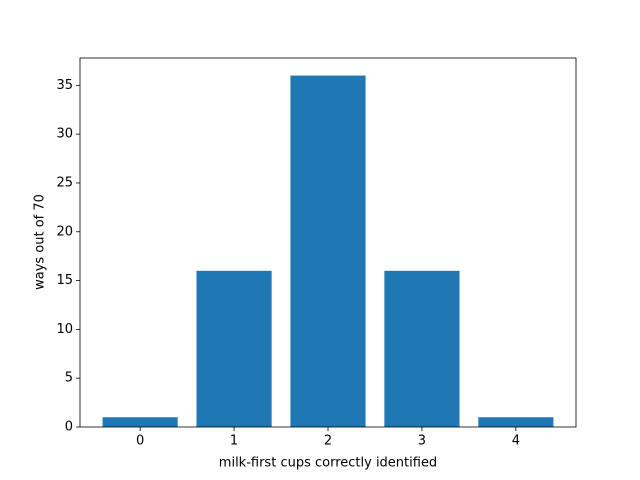 This screenshot has height=480, width=640. I want to click on x-axis-label: milk-first cups correctly identified, so click(328, 463).